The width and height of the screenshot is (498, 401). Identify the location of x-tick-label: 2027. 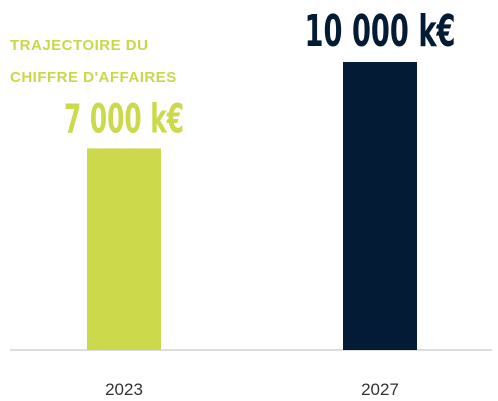
(380, 389).